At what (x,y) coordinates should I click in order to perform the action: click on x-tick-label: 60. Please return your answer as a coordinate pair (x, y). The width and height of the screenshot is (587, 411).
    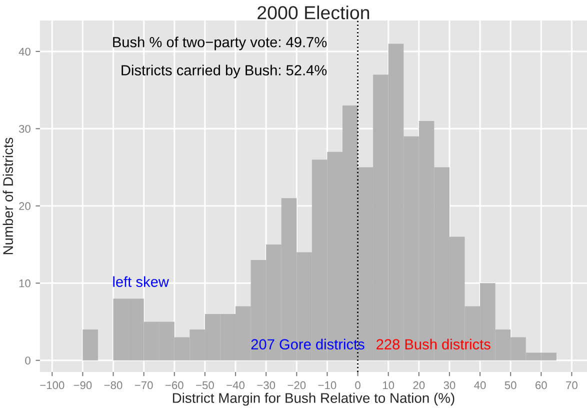
    Looking at the image, I should click on (541, 385).